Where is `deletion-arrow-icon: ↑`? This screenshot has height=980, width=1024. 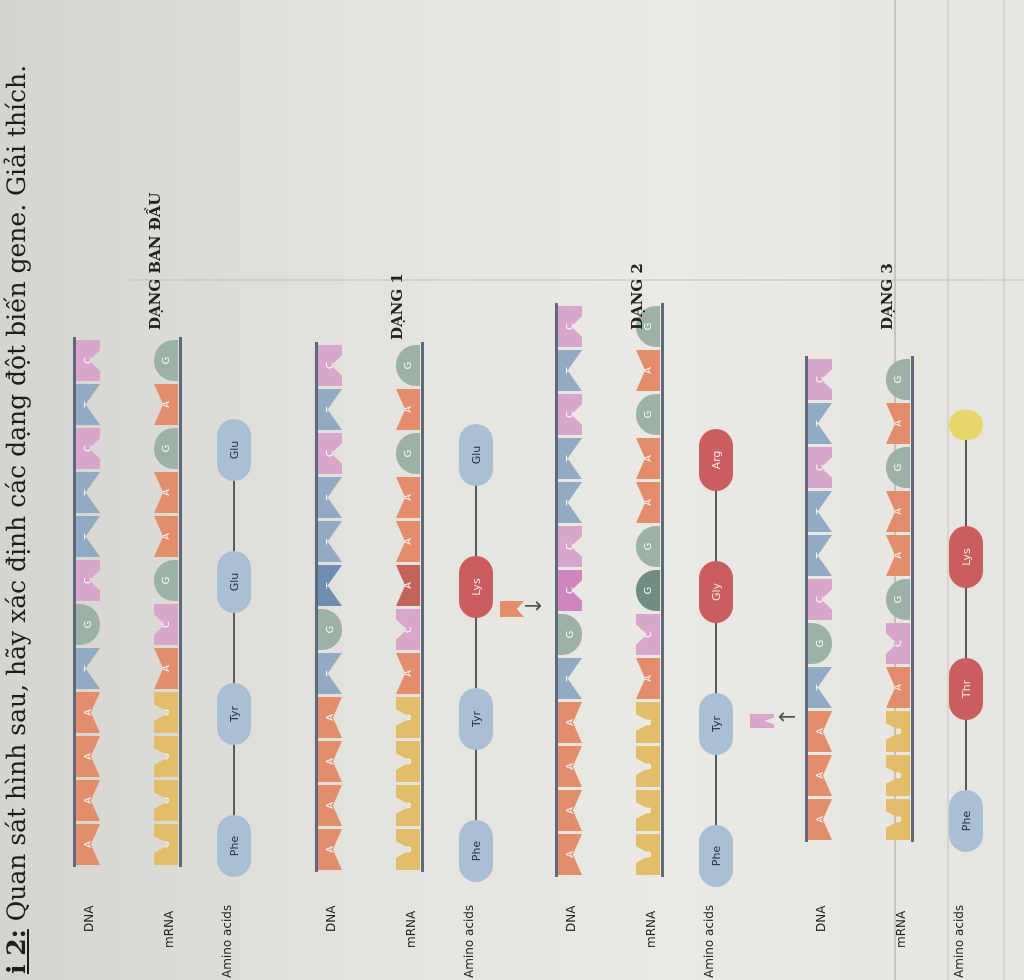
deletion-arrow-icon: ↑ is located at coordinates (788, 716).